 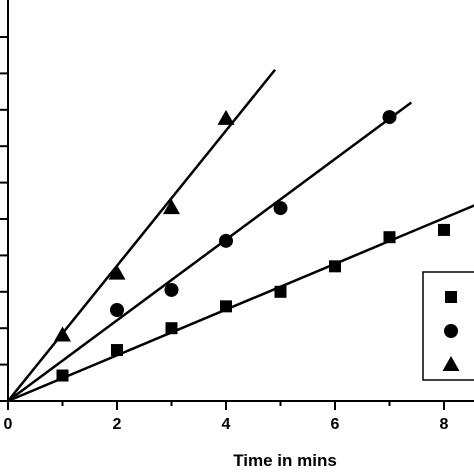 What do you see at coordinates (335, 424) in the screenshot?
I see `x-tick-label: 6` at bounding box center [335, 424].